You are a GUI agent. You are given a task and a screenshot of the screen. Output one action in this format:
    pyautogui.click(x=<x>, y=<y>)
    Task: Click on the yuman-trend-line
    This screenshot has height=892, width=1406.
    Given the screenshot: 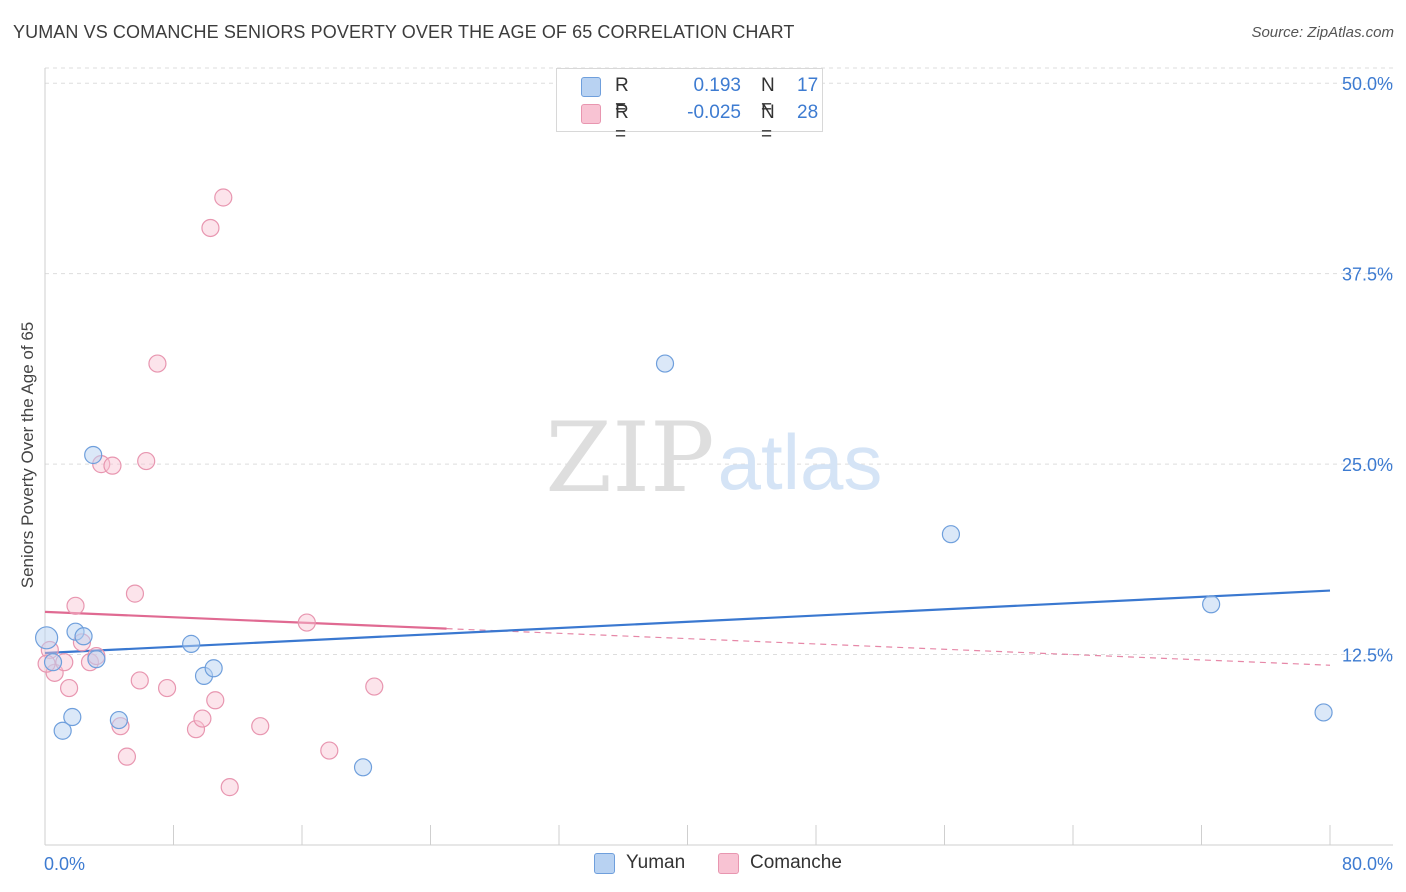 What is the action you would take?
    pyautogui.click(x=687, y=622)
    